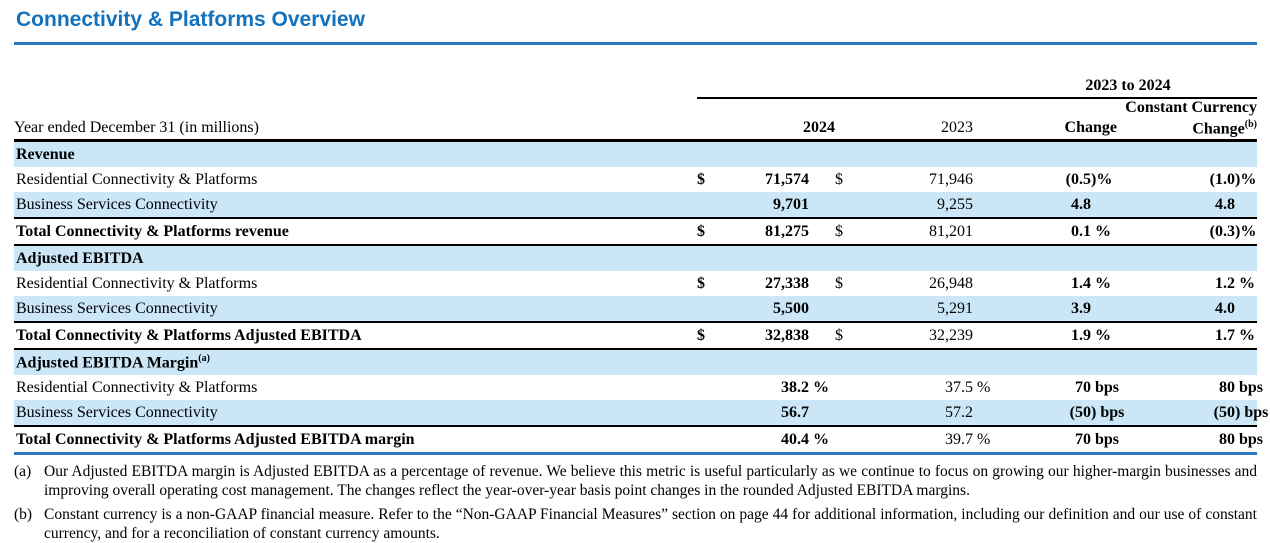  Describe the element at coordinates (1102, 179) in the screenshot. I see `suffix-change: )%` at that location.